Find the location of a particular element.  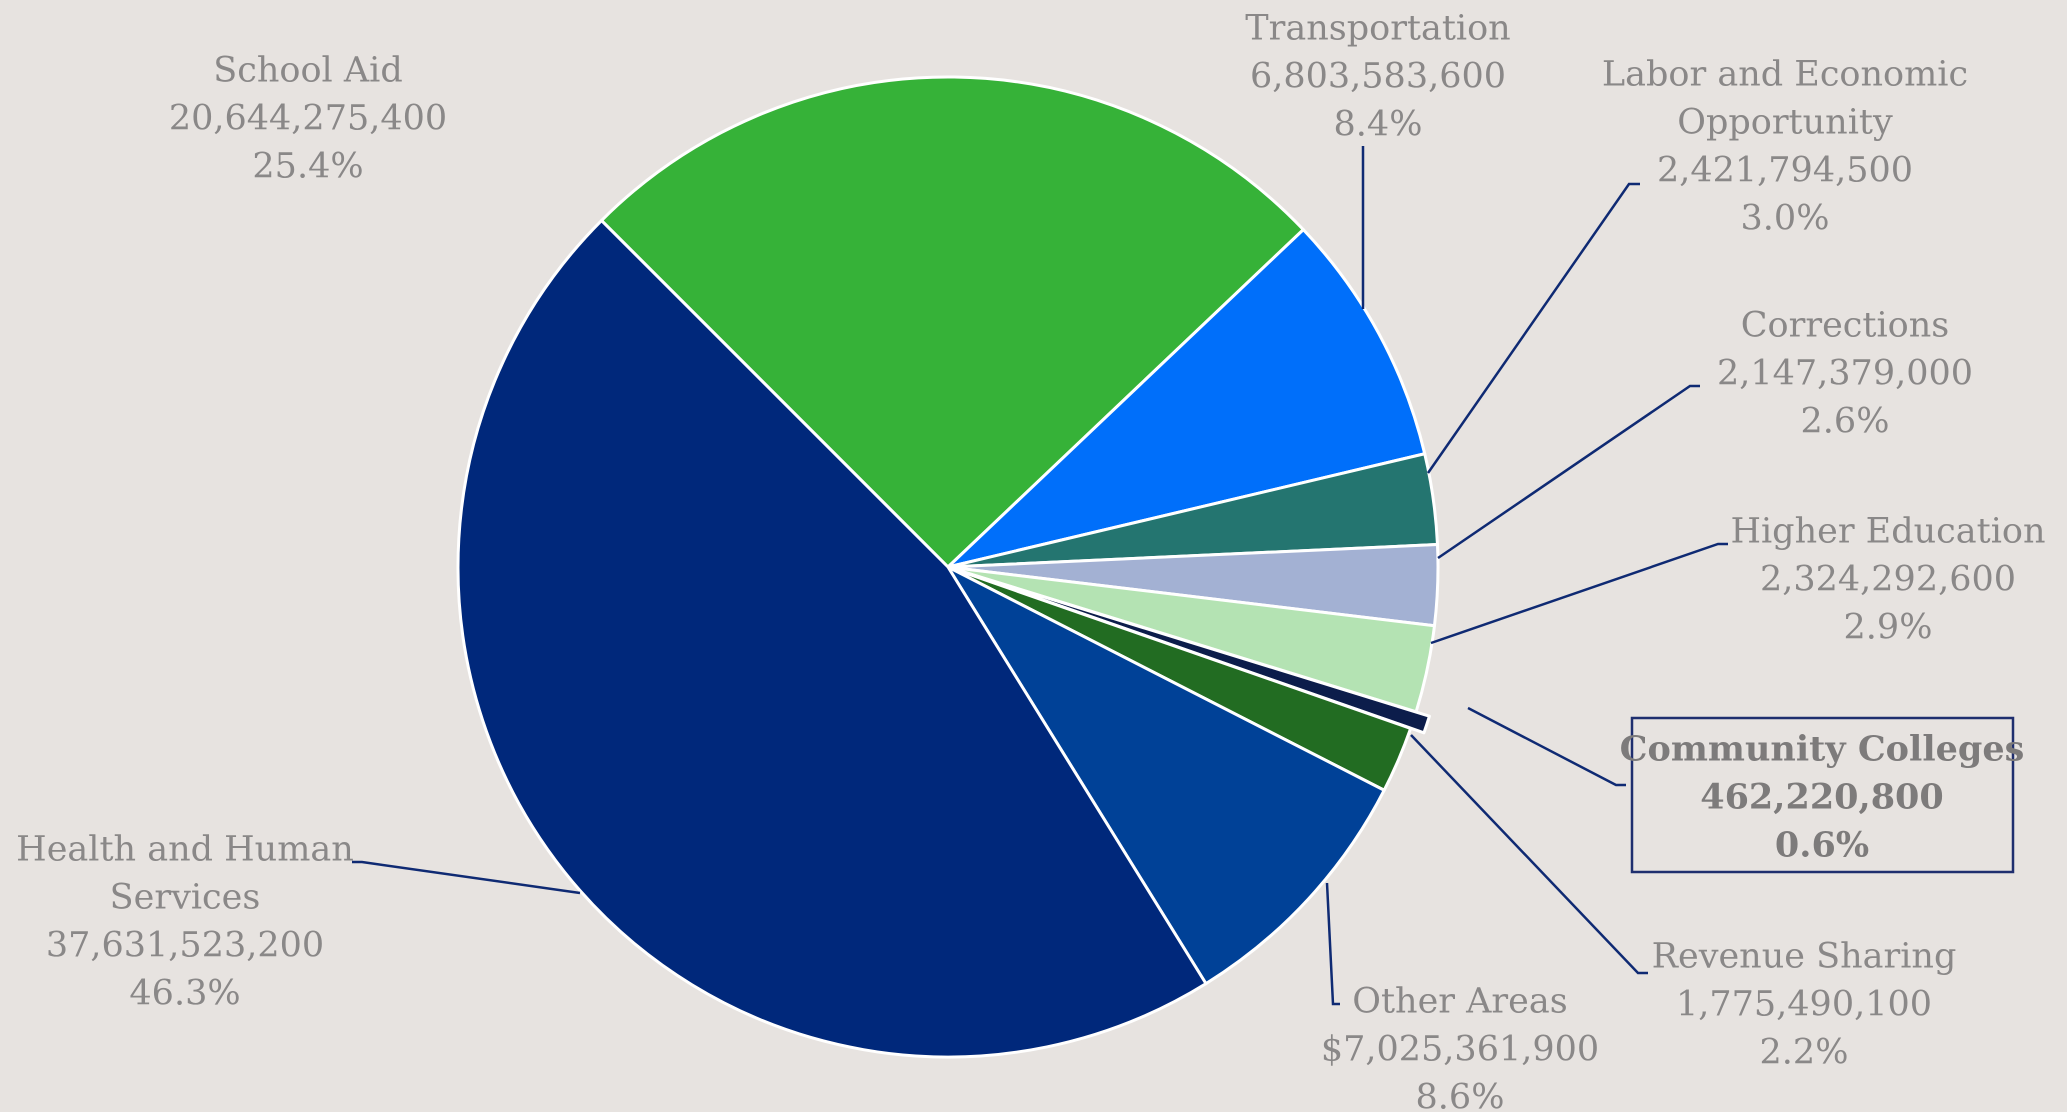

slice-label-school-aid: School Aid 20,644,275,400 25.4% is located at coordinates (308, 119).